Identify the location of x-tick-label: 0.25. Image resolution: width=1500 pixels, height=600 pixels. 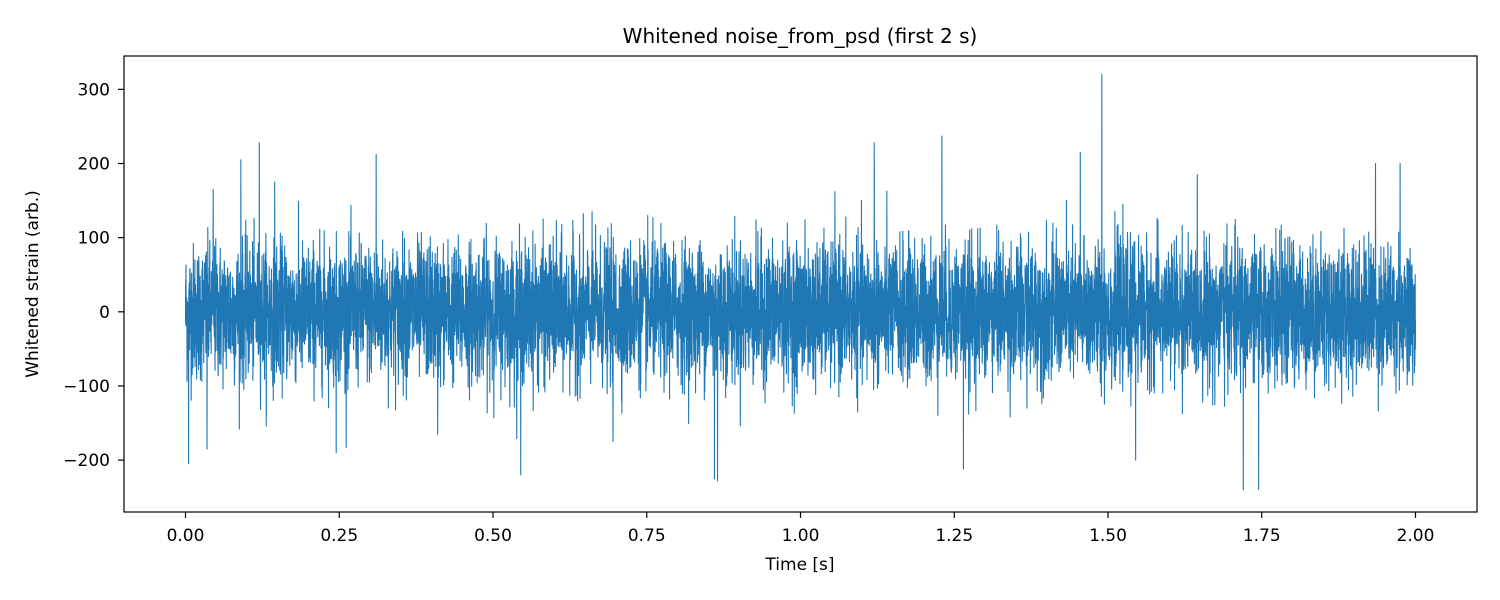
(339, 536).